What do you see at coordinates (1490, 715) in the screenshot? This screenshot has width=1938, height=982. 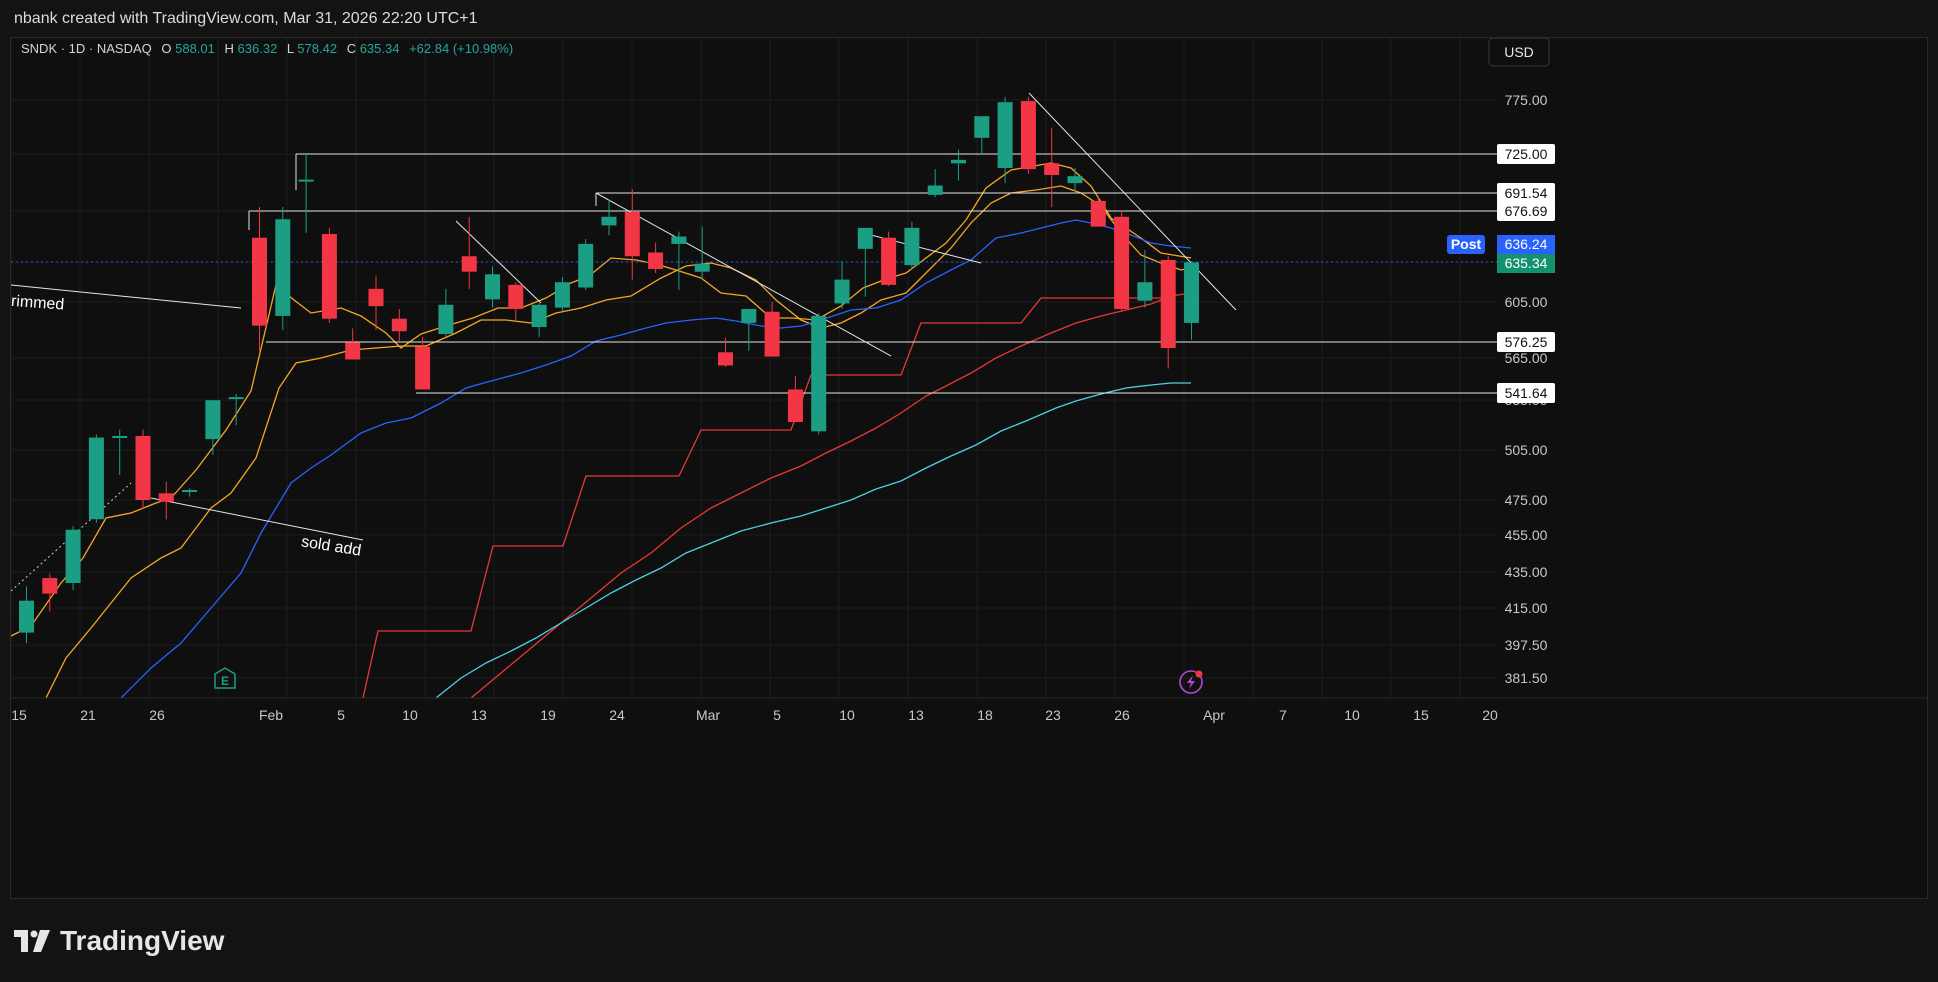 I see `x-tick-20: 20` at bounding box center [1490, 715].